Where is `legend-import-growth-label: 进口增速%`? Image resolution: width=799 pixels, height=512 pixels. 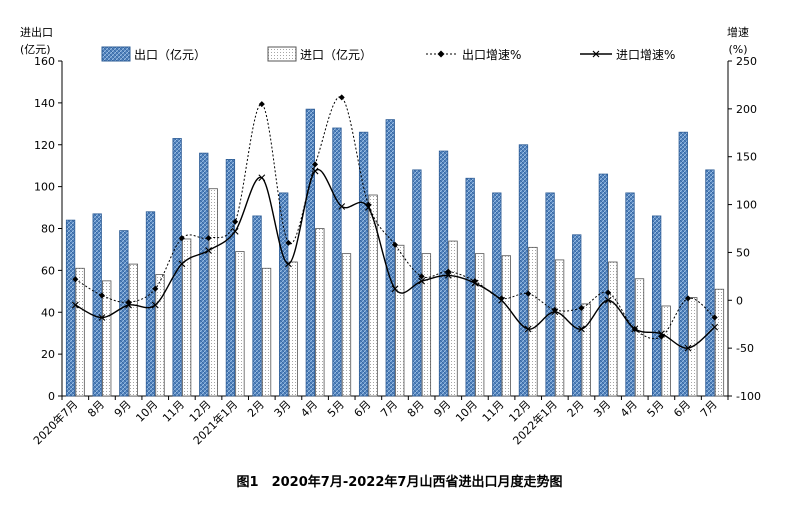
legend-import-growth-label: 进口增速% is located at coordinates (645, 55).